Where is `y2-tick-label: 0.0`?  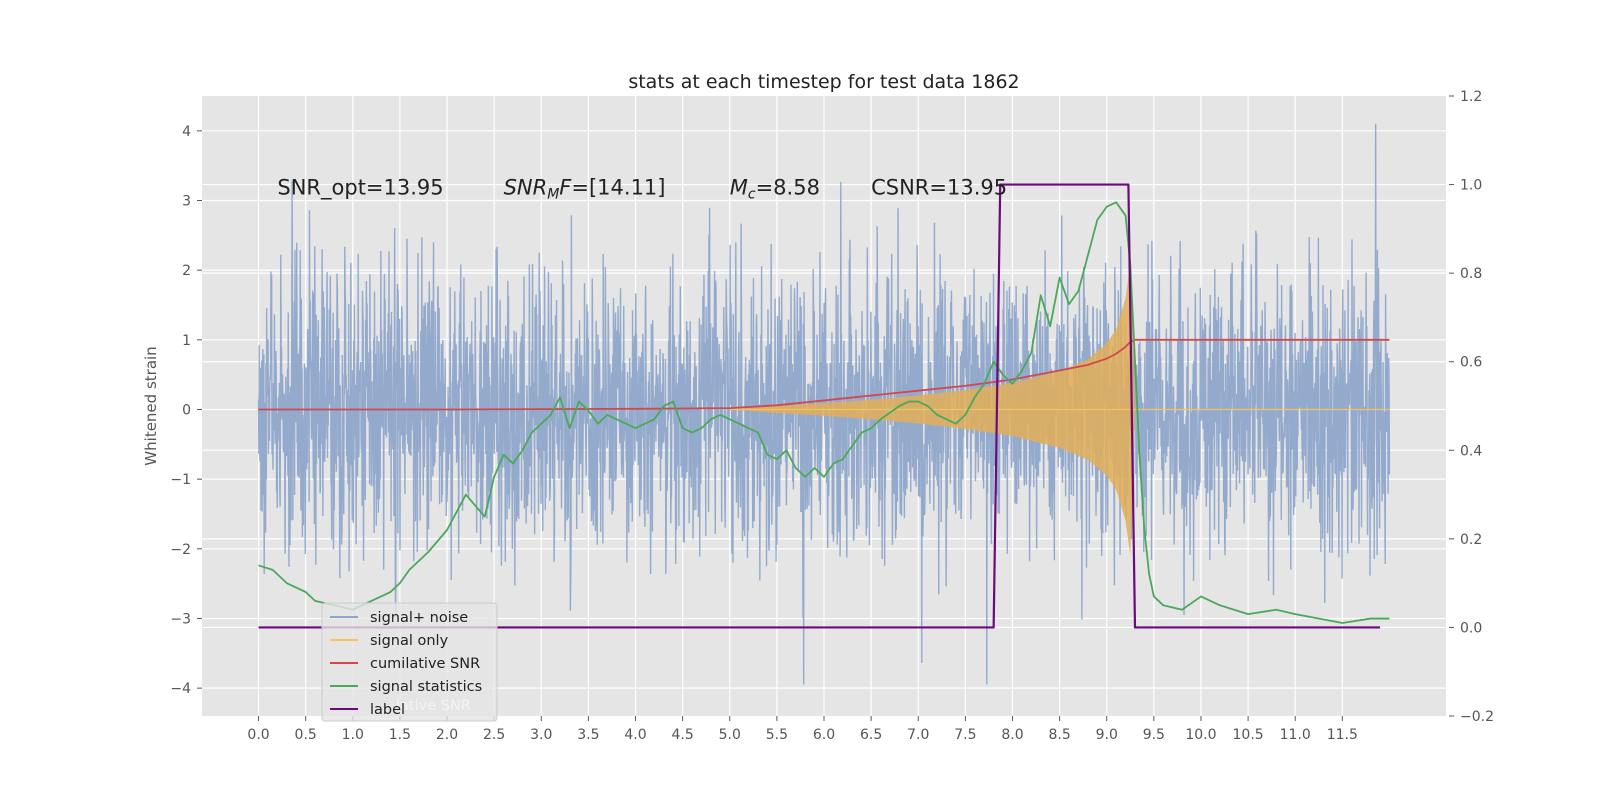
y2-tick-label: 0.0 is located at coordinates (1471, 628).